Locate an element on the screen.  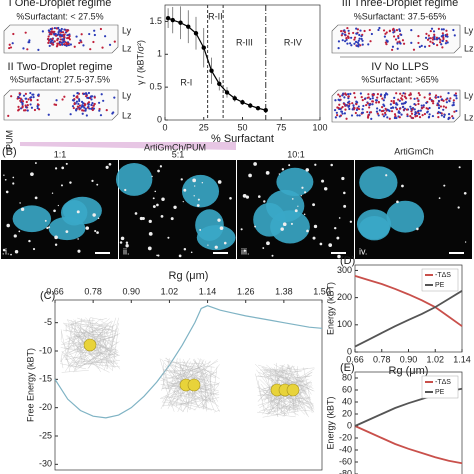
x-tick-label: 1.02 is located at coordinates (435, 359).